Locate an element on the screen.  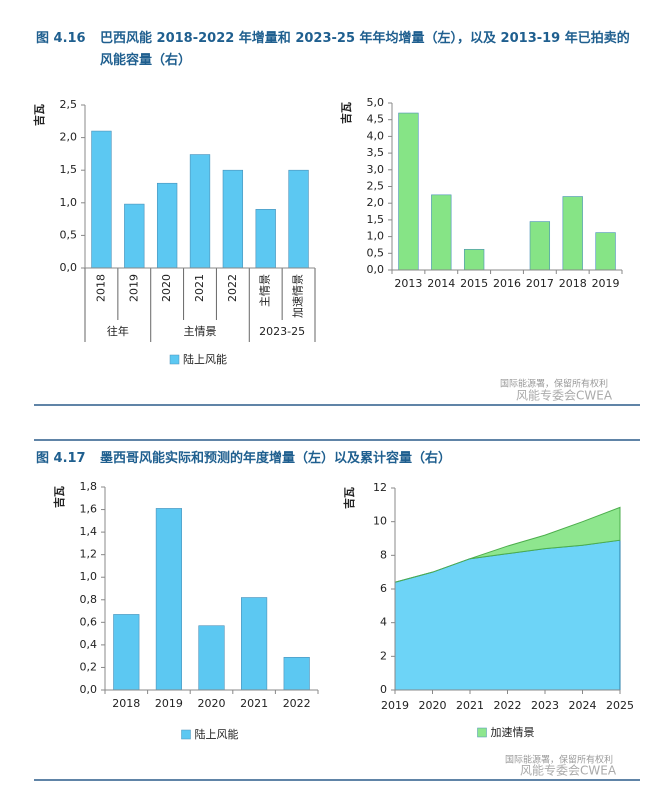
y-tick-label: 4,5 is located at coordinates (376, 119).